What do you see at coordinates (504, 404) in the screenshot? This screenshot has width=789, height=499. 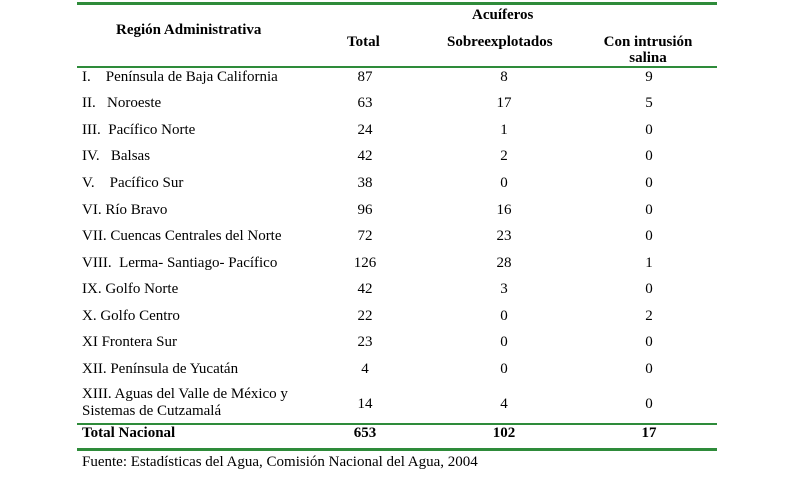 I see `sobre-value: 4` at bounding box center [504, 404].